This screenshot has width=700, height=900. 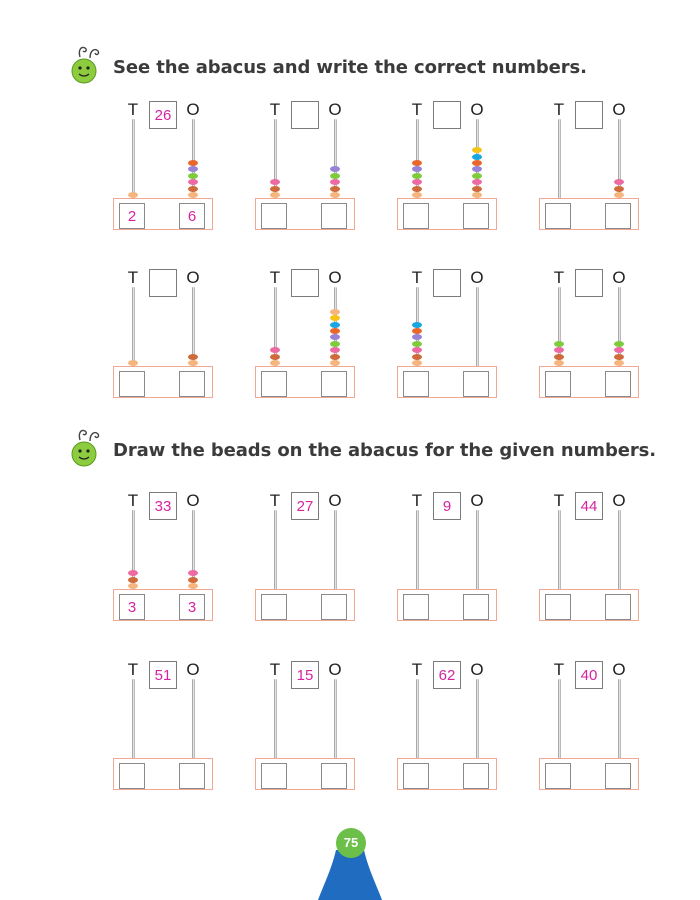 What do you see at coordinates (305, 506) in the screenshot?
I see `number-box: 27` at bounding box center [305, 506].